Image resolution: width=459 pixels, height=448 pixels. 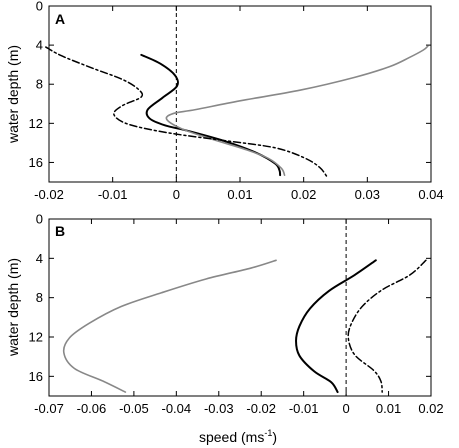 I want to click on x-tick-label-b: -0.07, so click(x=49, y=408).